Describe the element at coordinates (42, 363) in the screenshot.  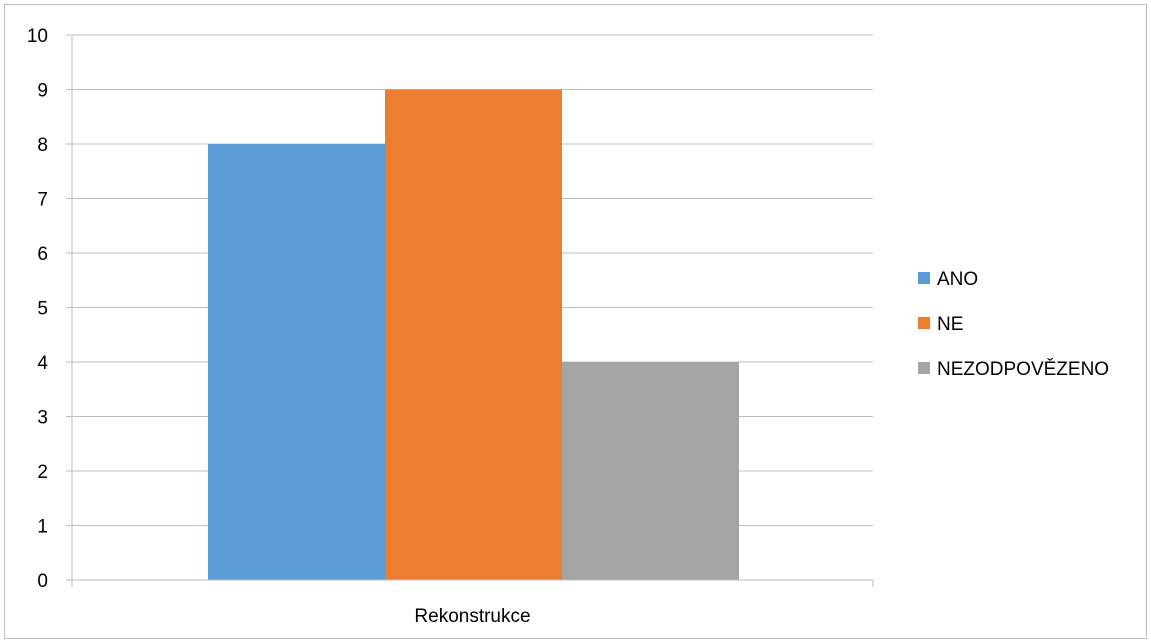
I see `y-tick-label: 4` at that location.